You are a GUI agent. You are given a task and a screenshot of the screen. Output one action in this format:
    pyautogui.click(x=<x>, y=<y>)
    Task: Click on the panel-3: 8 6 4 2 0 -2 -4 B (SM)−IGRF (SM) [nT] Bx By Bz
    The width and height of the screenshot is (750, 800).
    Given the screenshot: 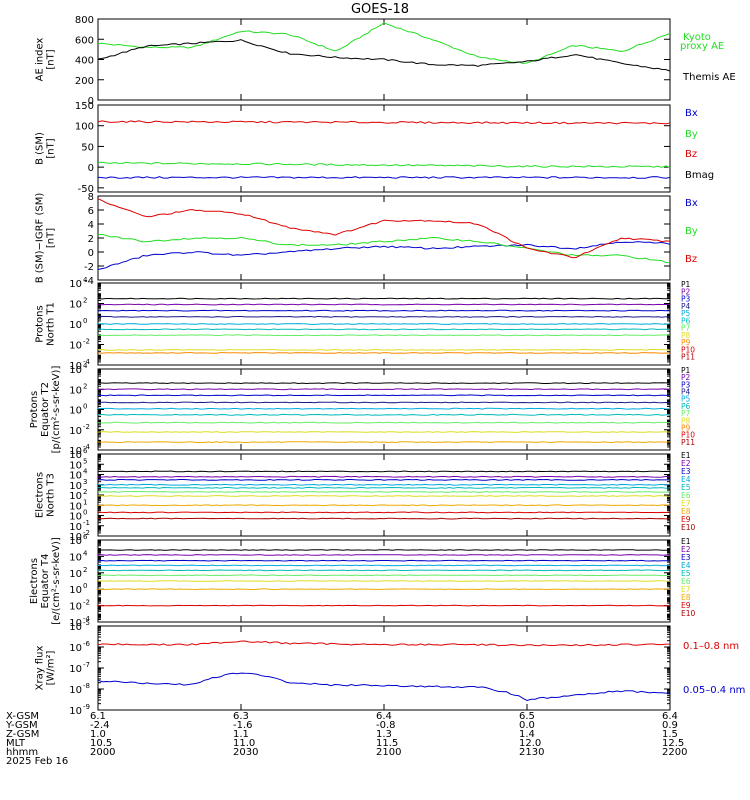 What is the action you would take?
    pyautogui.click(x=366, y=239)
    